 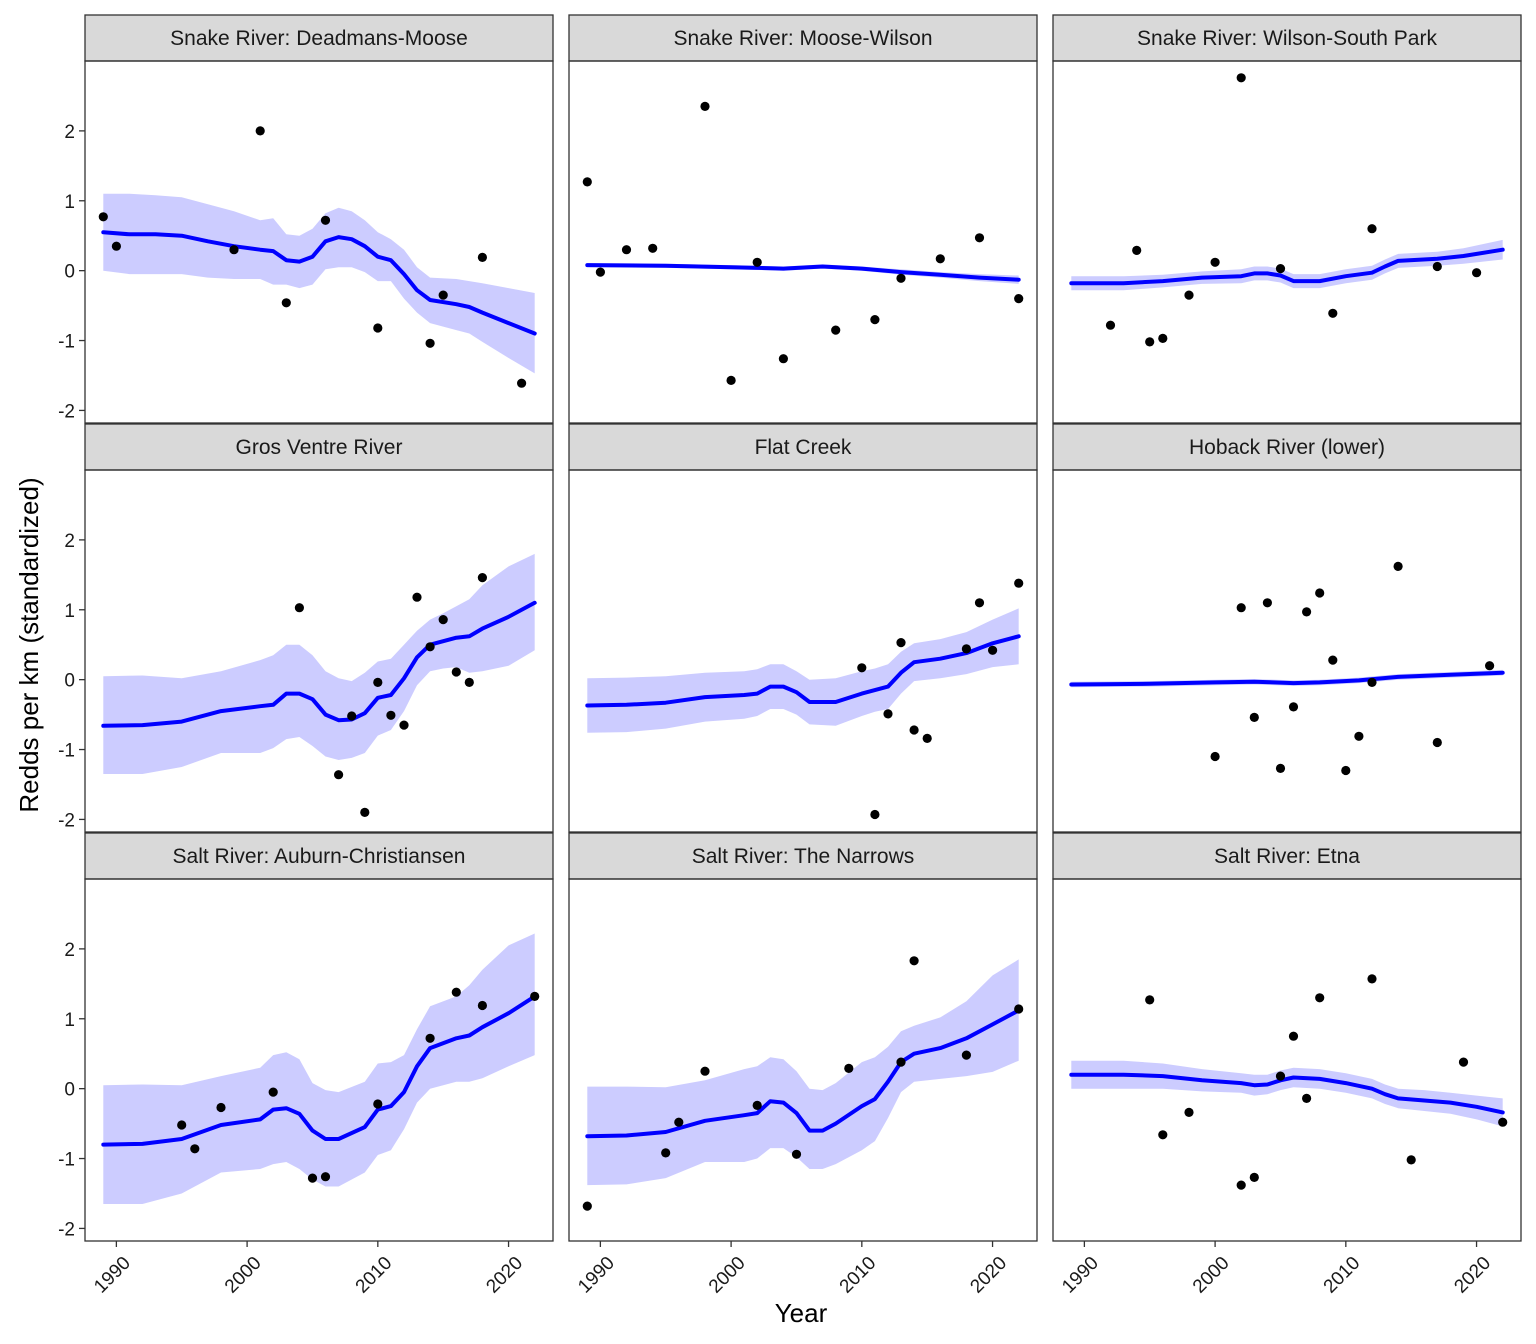 I want to click on y-axis-title: Redds per km (standardized), so click(x=29, y=644).